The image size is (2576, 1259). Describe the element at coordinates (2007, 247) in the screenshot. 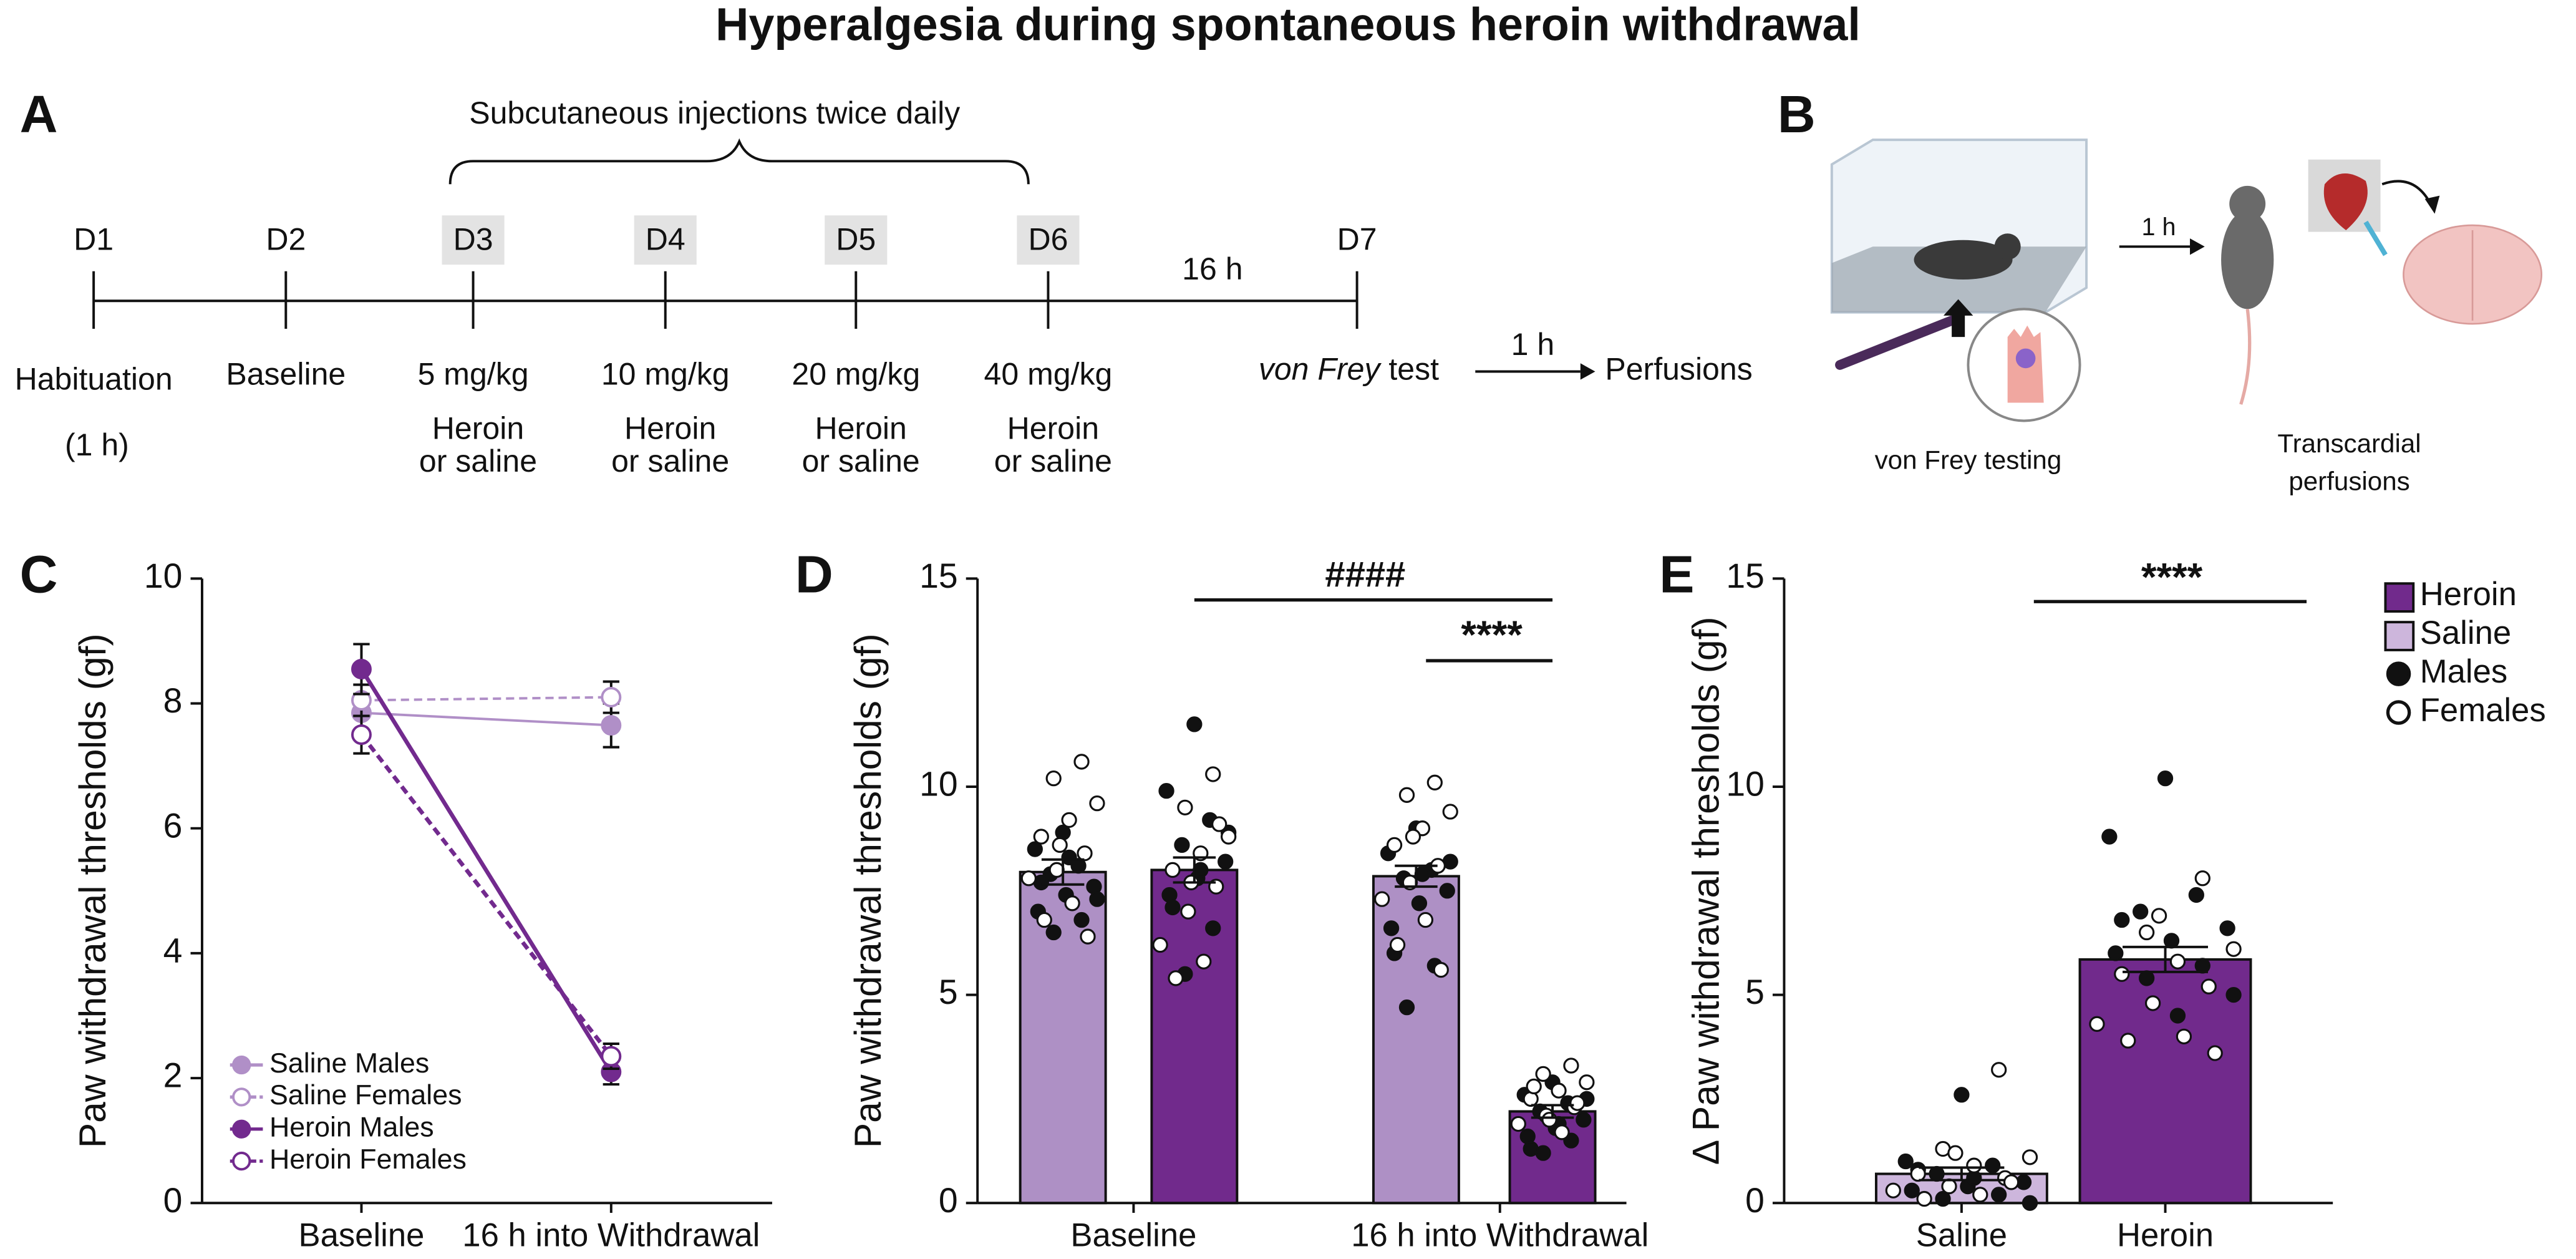

I see `mouse-head` at that location.